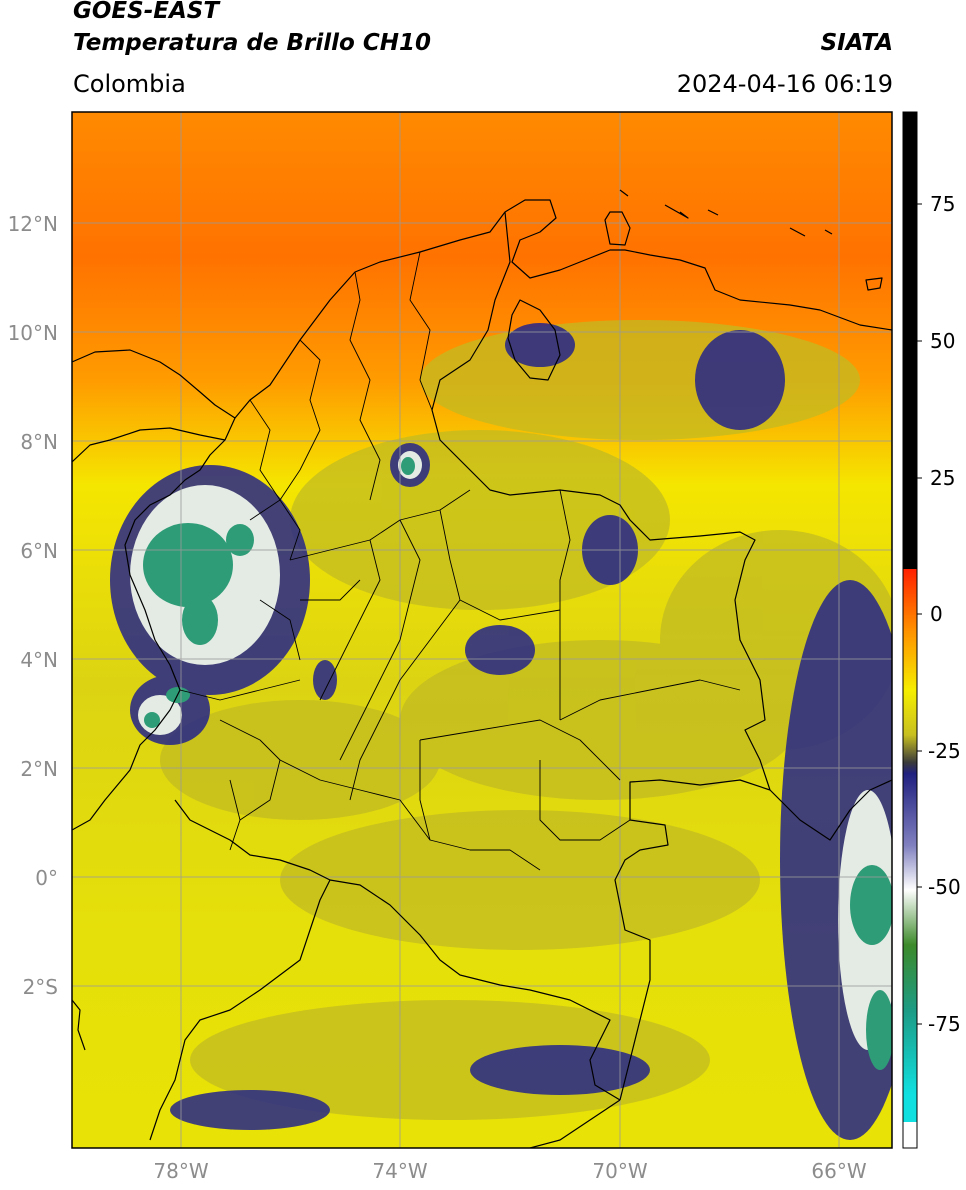  What do you see at coordinates (39, 442) in the screenshot?
I see `lat-tick-8N: 8°N` at bounding box center [39, 442].